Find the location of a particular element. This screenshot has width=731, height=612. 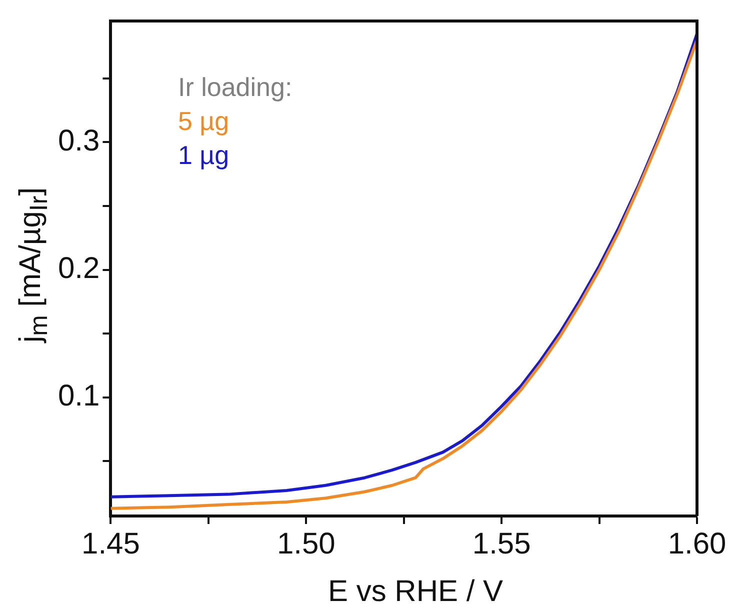

x-axis-title: E vs RHE / V is located at coordinates (415, 592).